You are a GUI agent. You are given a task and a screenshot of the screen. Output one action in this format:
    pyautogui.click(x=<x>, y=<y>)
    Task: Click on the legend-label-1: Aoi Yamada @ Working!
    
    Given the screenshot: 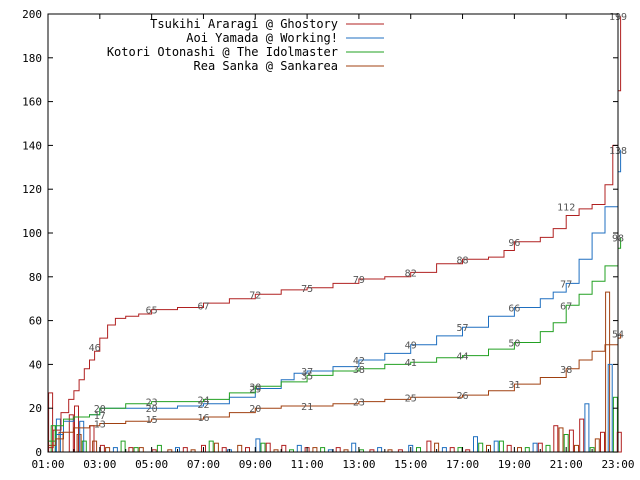 What is the action you would take?
    pyautogui.click(x=262, y=38)
    